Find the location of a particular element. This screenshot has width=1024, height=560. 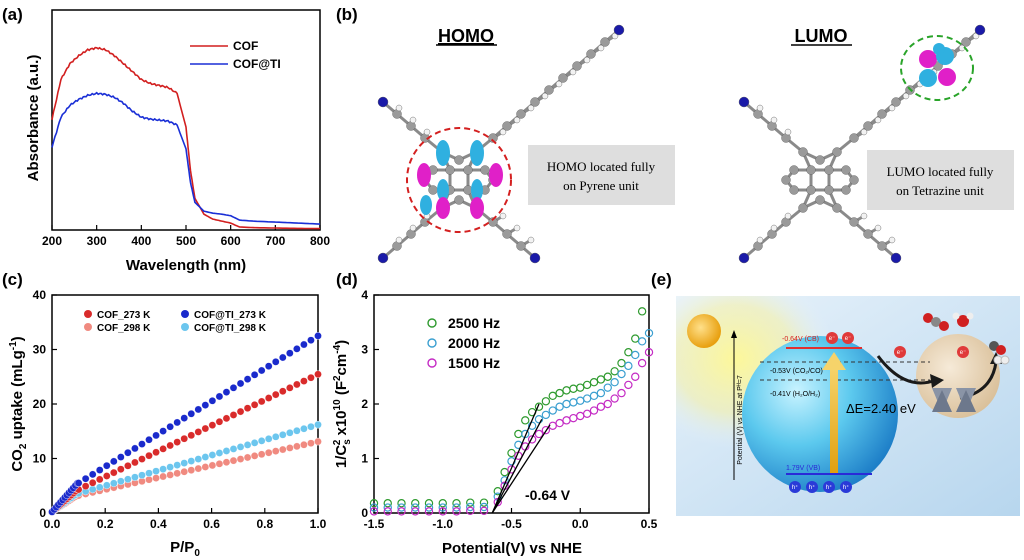

panel-label-e: (e) is located at coordinates (661, 279).